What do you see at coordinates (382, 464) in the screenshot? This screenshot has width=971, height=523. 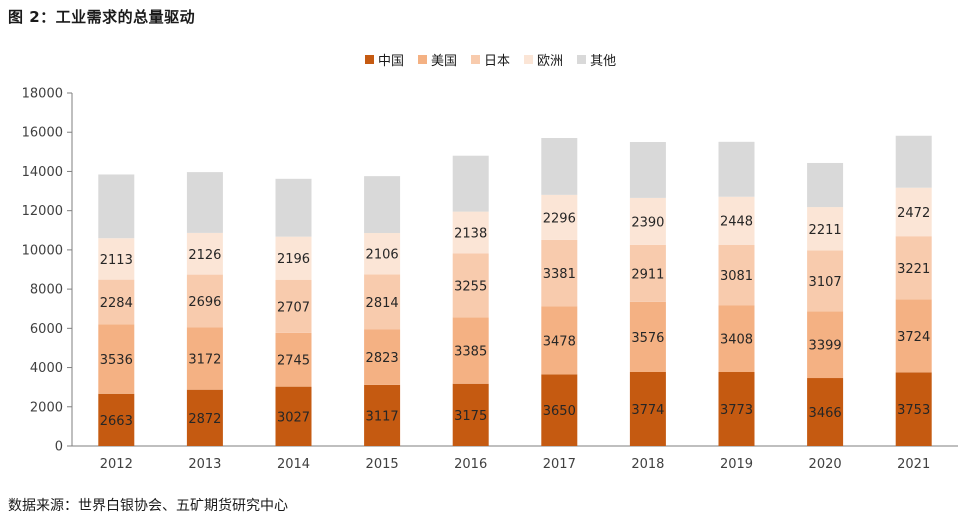 I see `x-tick-label: 2015` at bounding box center [382, 464].